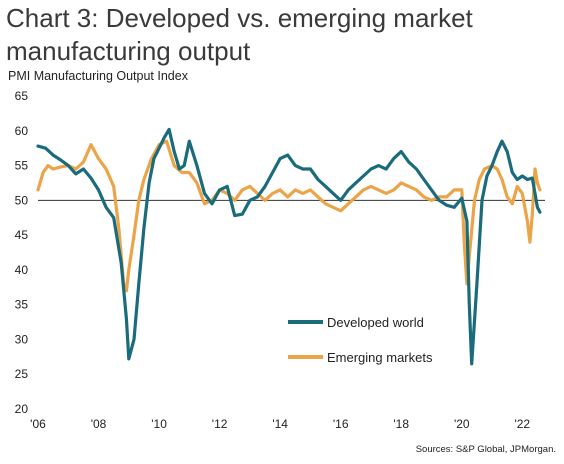 The width and height of the screenshot is (564, 464). What do you see at coordinates (22, 270) in the screenshot?
I see `y-tick-label: 40` at bounding box center [22, 270].